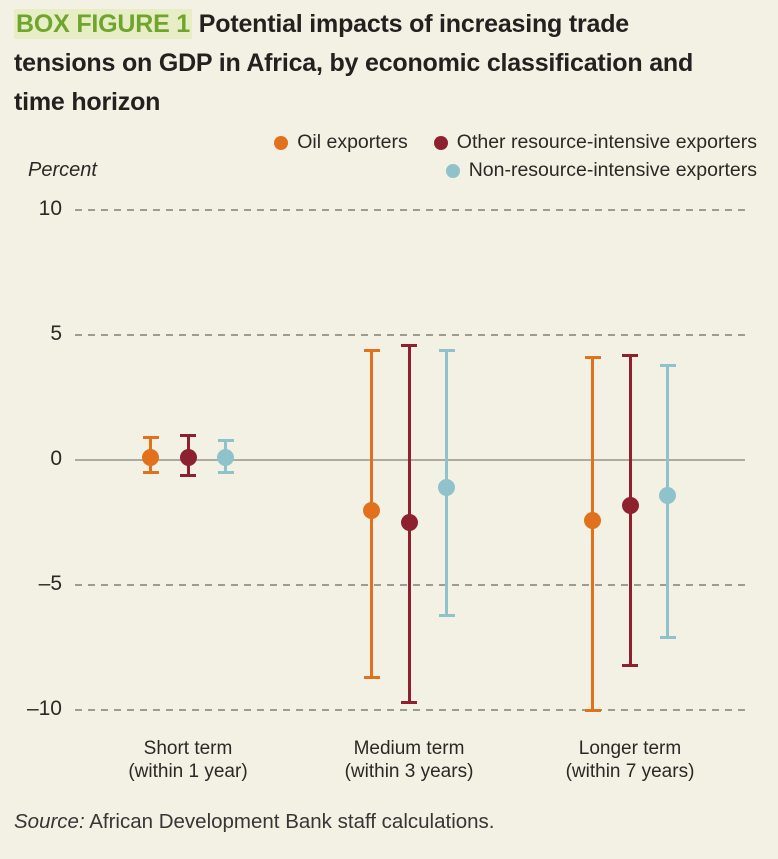 The image size is (778, 859). What do you see at coordinates (44, 708) in the screenshot?
I see `y-tick-label: –10` at bounding box center [44, 708].